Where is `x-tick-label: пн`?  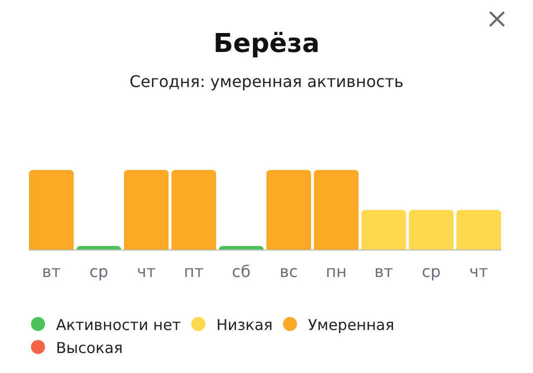 x-tick-label: пн is located at coordinates (336, 271).